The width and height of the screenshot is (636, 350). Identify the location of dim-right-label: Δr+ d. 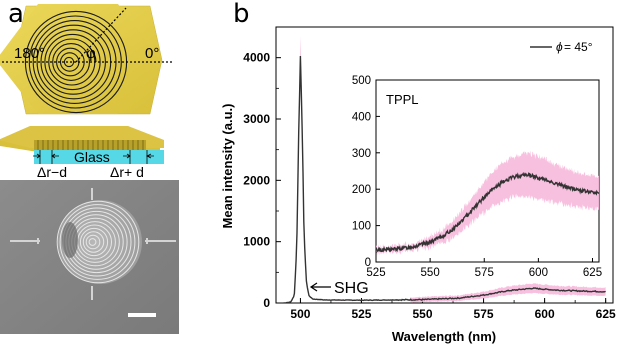
(127, 172).